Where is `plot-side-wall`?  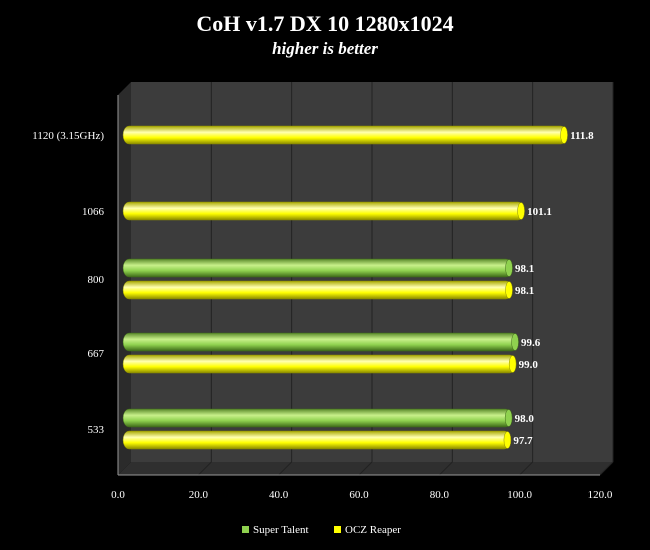
plot-side-wall is located at coordinates (124, 278).